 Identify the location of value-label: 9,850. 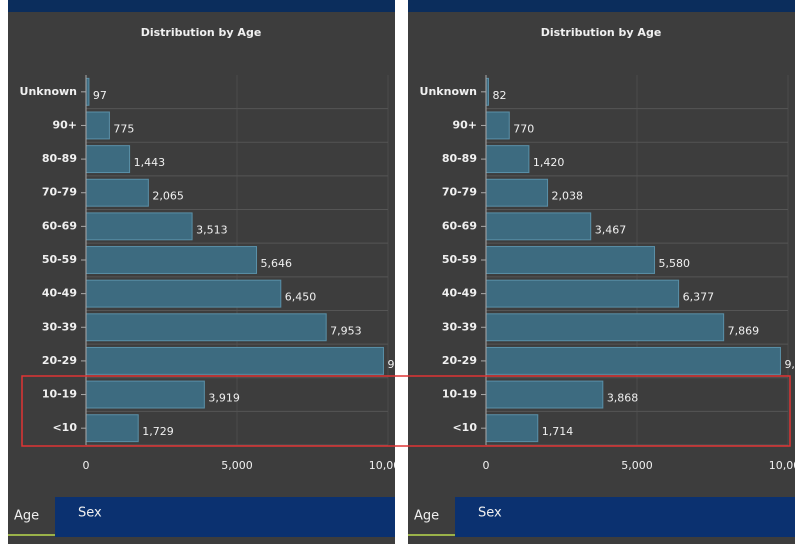
(403, 364).